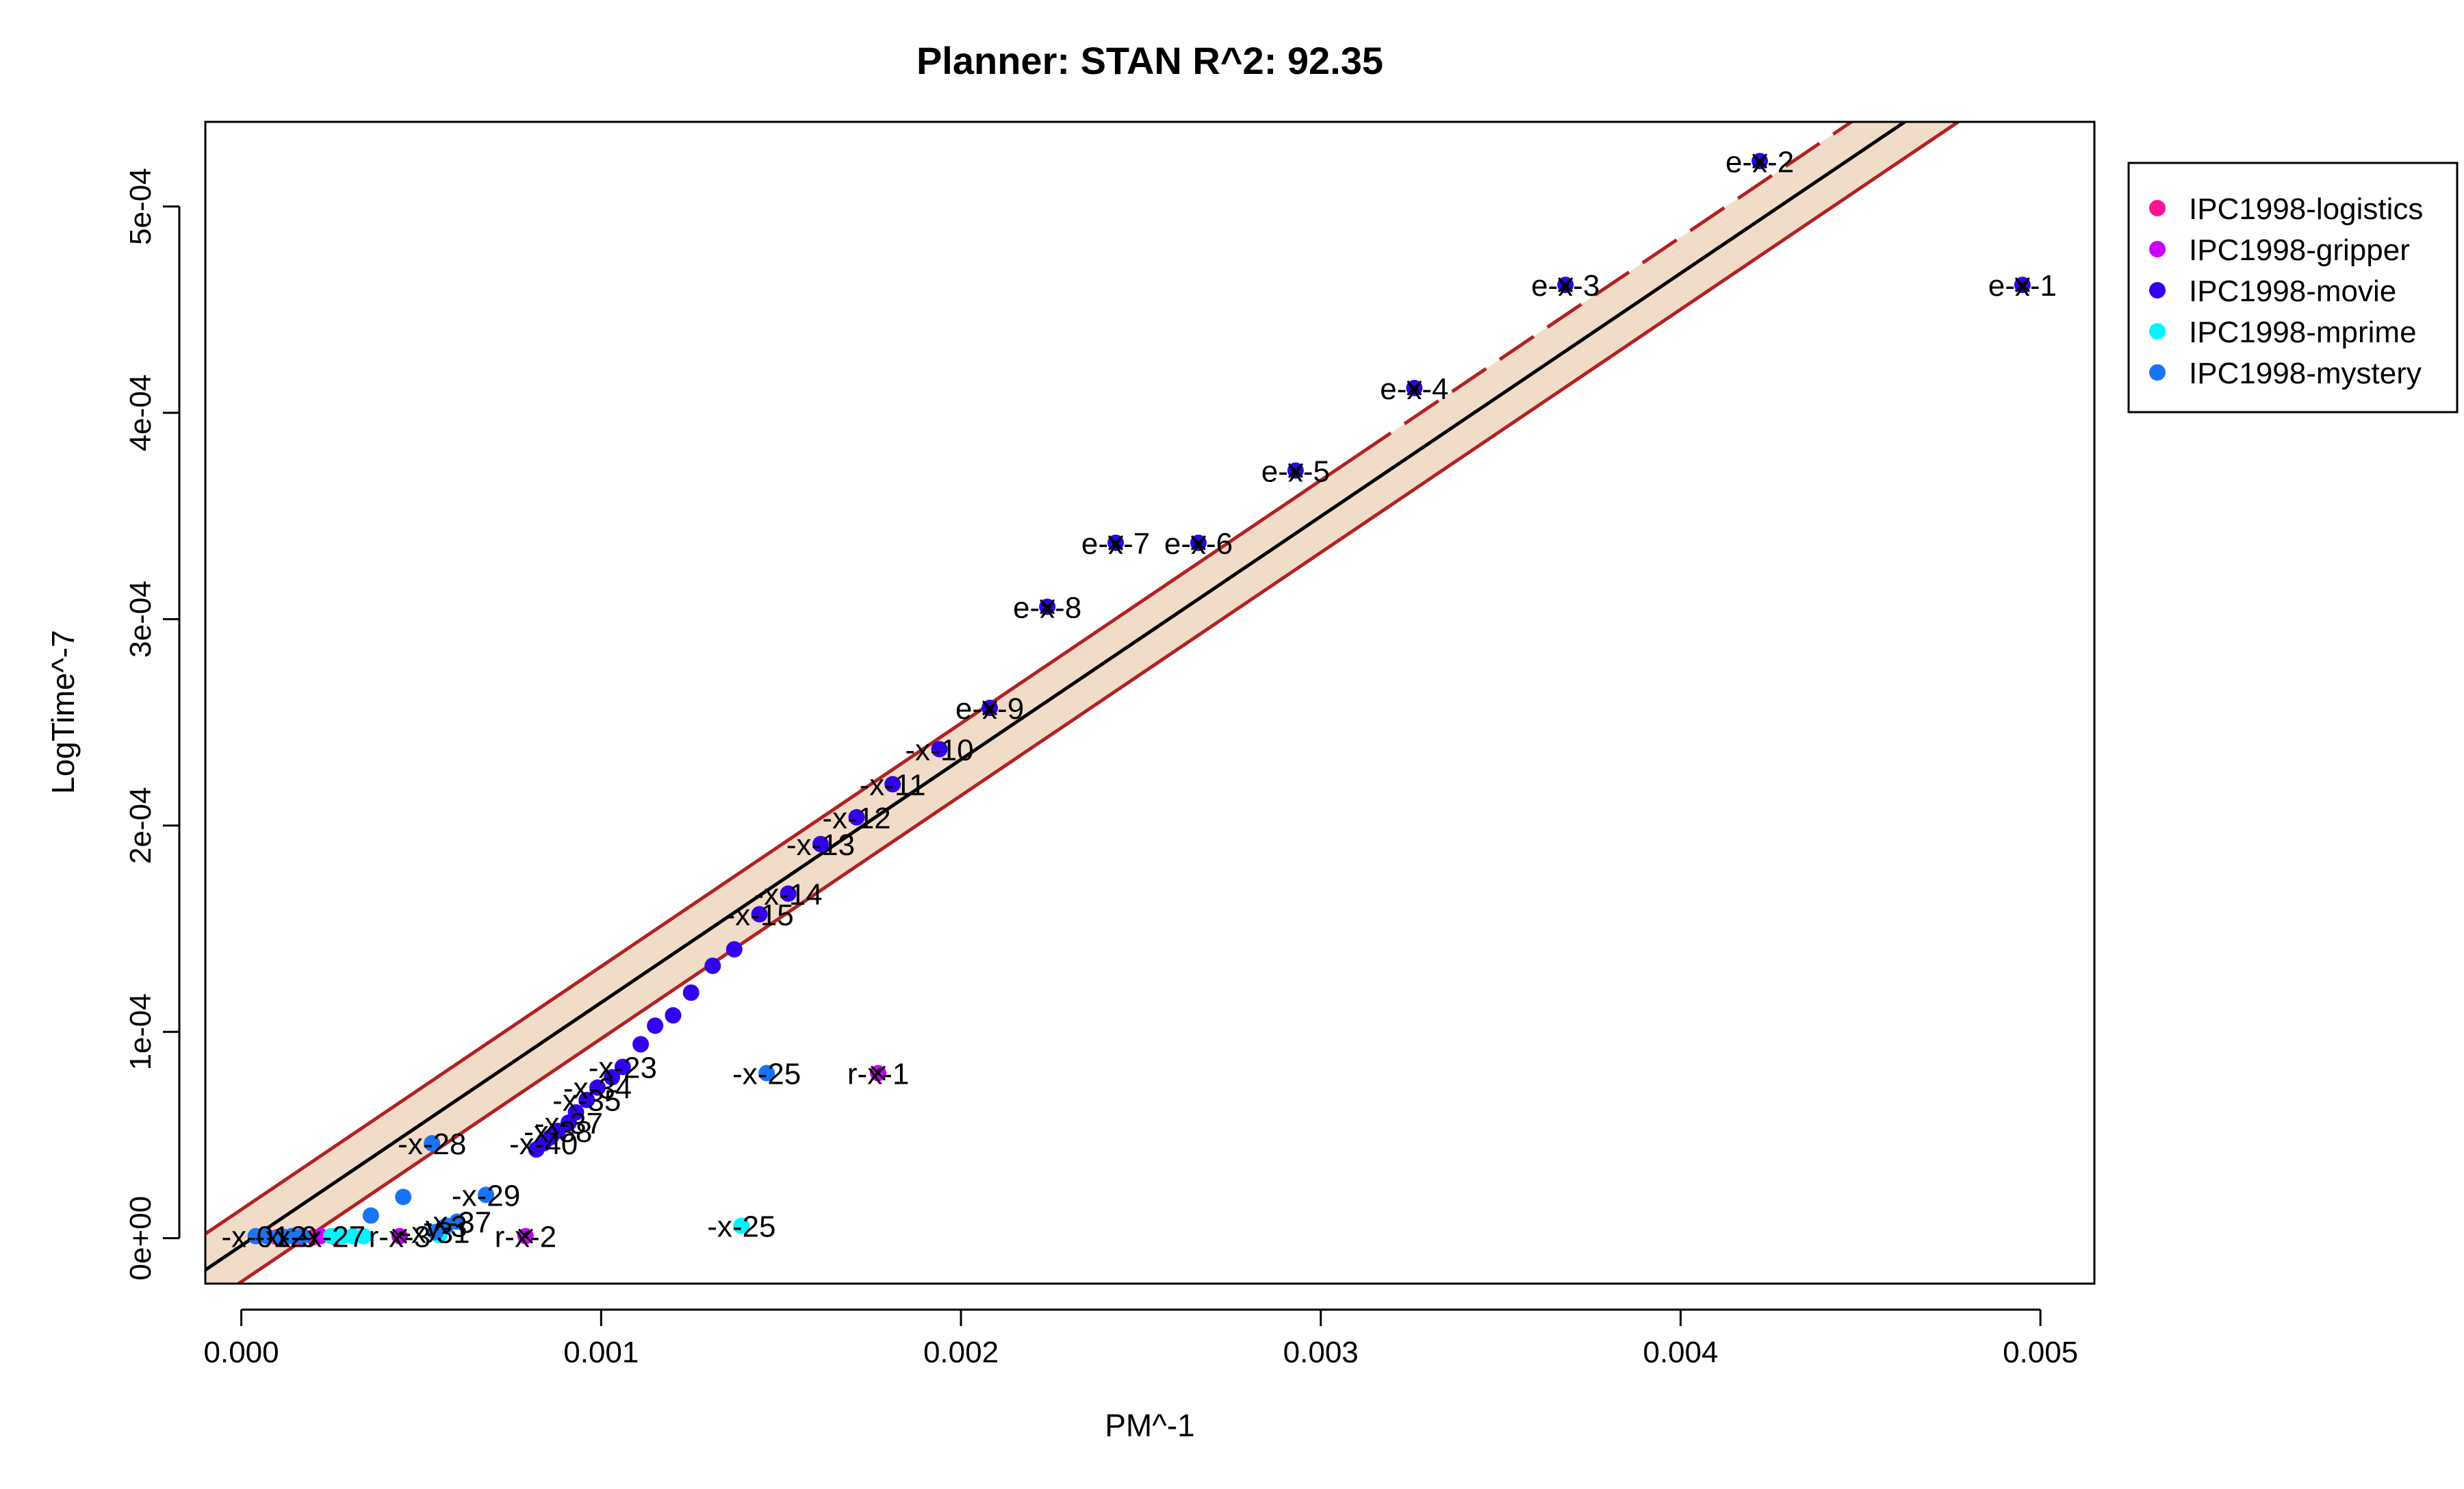  Describe the element at coordinates (140, 1032) in the screenshot. I see `y-tick-label: 1e-04` at that location.